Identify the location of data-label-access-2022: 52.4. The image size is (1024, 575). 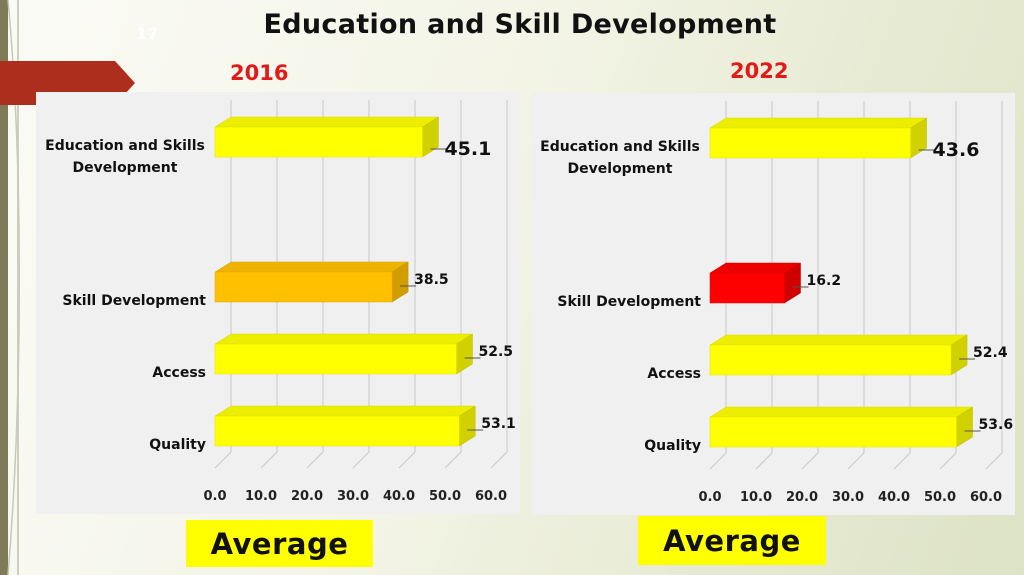
(990, 353).